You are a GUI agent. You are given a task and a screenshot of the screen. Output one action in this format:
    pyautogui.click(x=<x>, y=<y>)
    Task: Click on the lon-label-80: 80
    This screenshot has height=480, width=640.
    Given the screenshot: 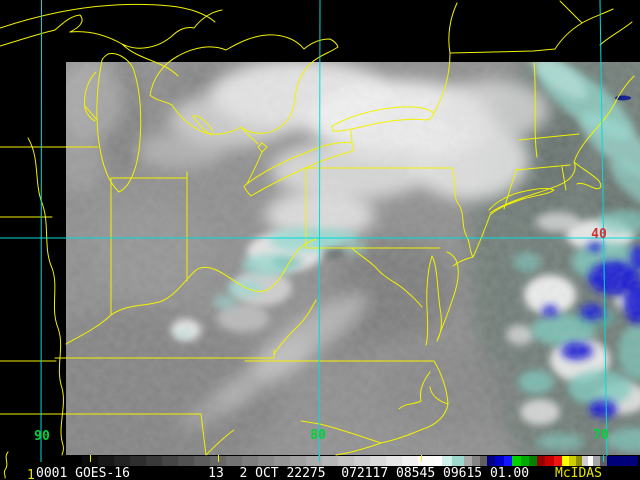 What is the action you would take?
    pyautogui.click(x=318, y=435)
    